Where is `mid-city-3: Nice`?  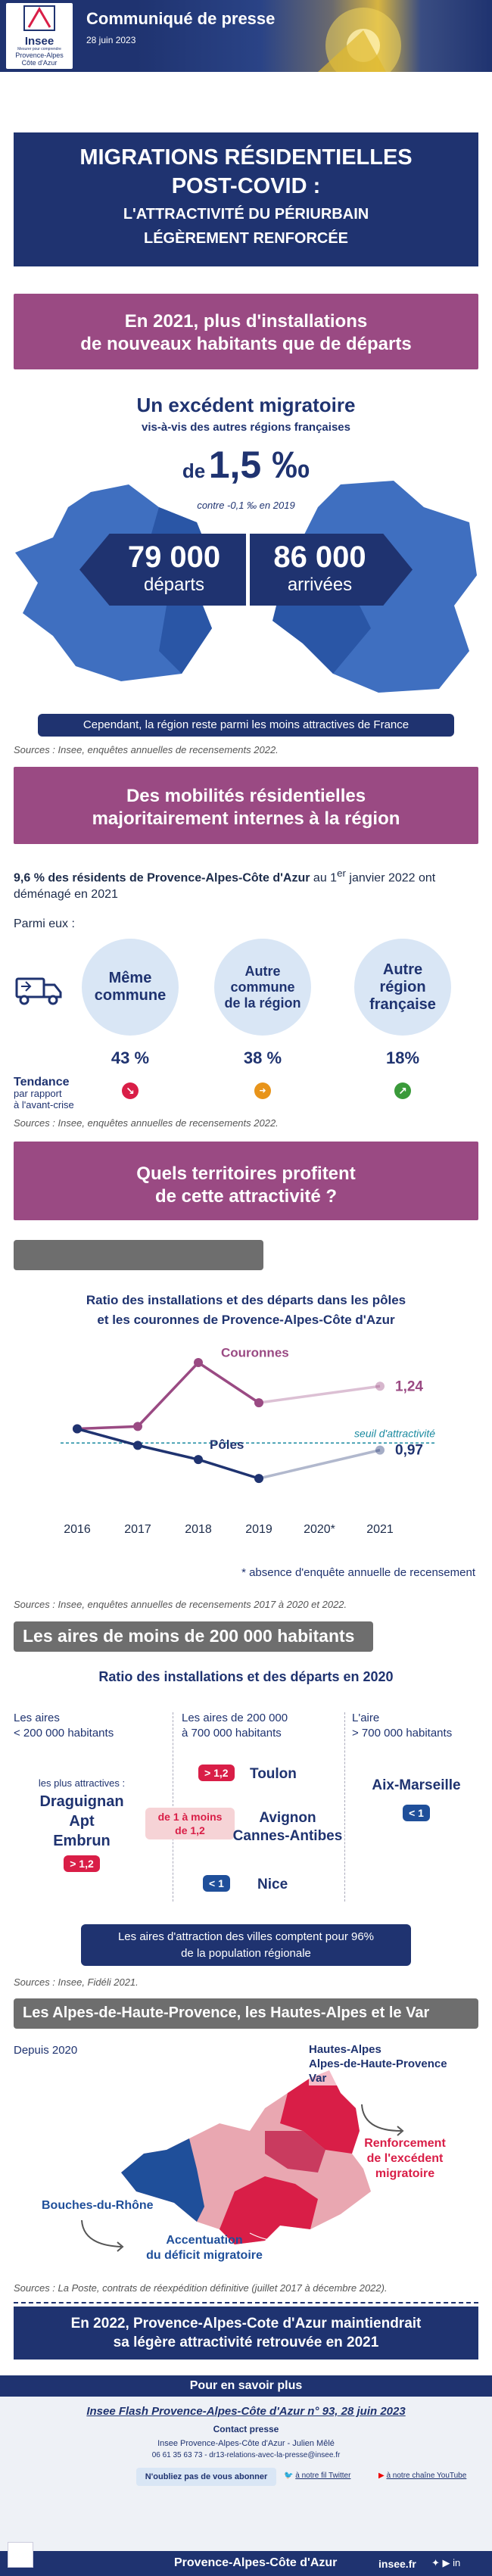 mid-city-3: Nice is located at coordinates (272, 1885).